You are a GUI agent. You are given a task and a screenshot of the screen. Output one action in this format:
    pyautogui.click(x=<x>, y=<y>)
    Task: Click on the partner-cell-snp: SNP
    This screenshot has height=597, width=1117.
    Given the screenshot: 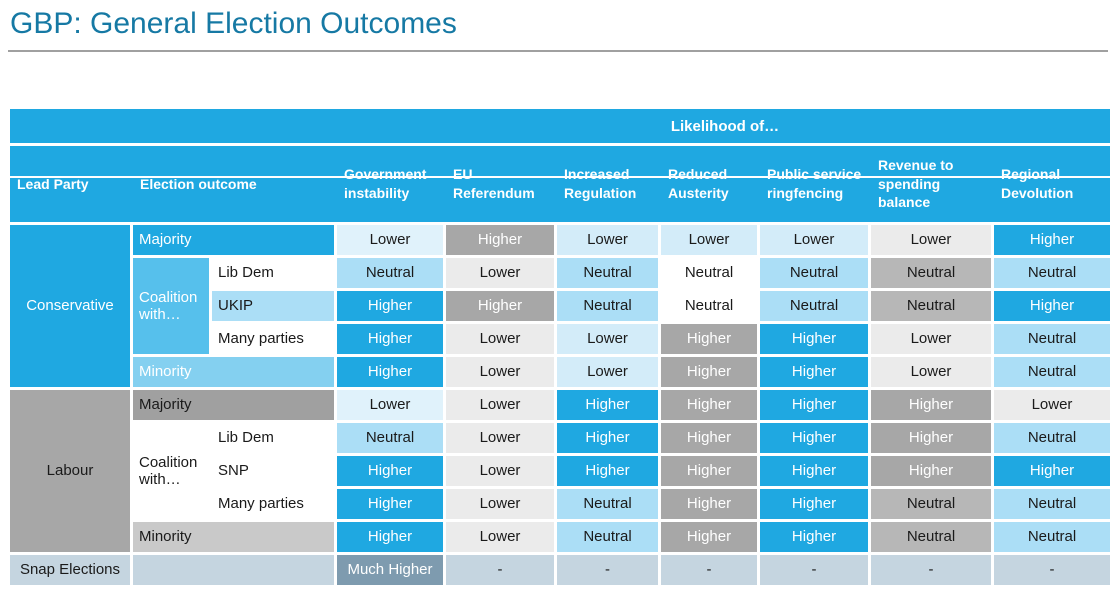 What is the action you would take?
    pyautogui.click(x=273, y=471)
    